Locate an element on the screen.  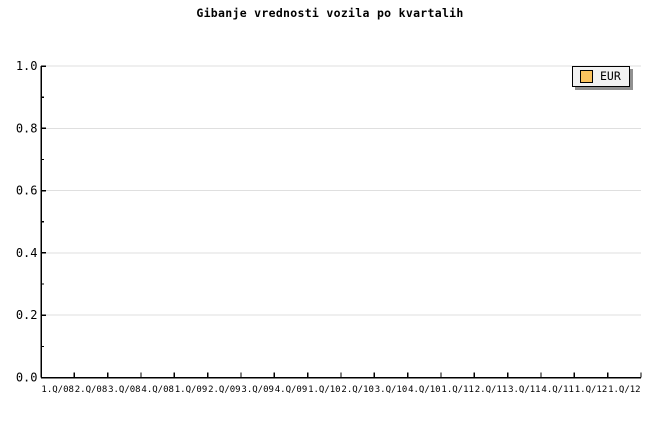
legend-label-eur: EUR is located at coordinates (610, 75).